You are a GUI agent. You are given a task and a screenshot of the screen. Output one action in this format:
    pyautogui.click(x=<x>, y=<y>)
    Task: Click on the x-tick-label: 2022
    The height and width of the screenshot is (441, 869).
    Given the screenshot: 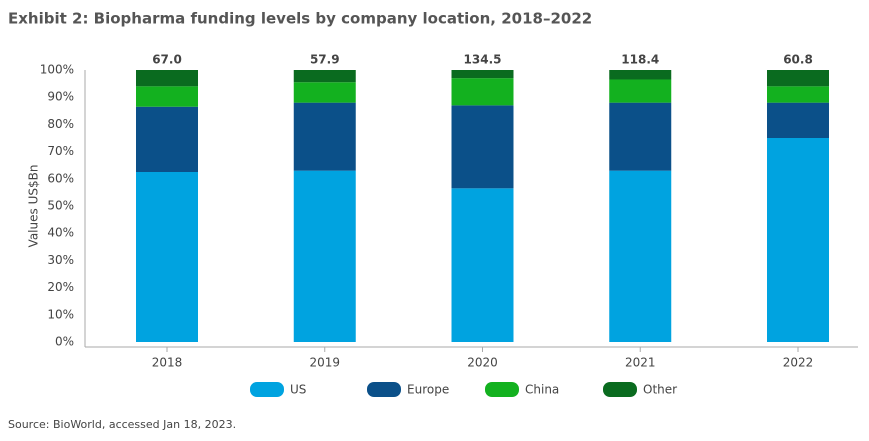 What is the action you would take?
    pyautogui.click(x=798, y=363)
    